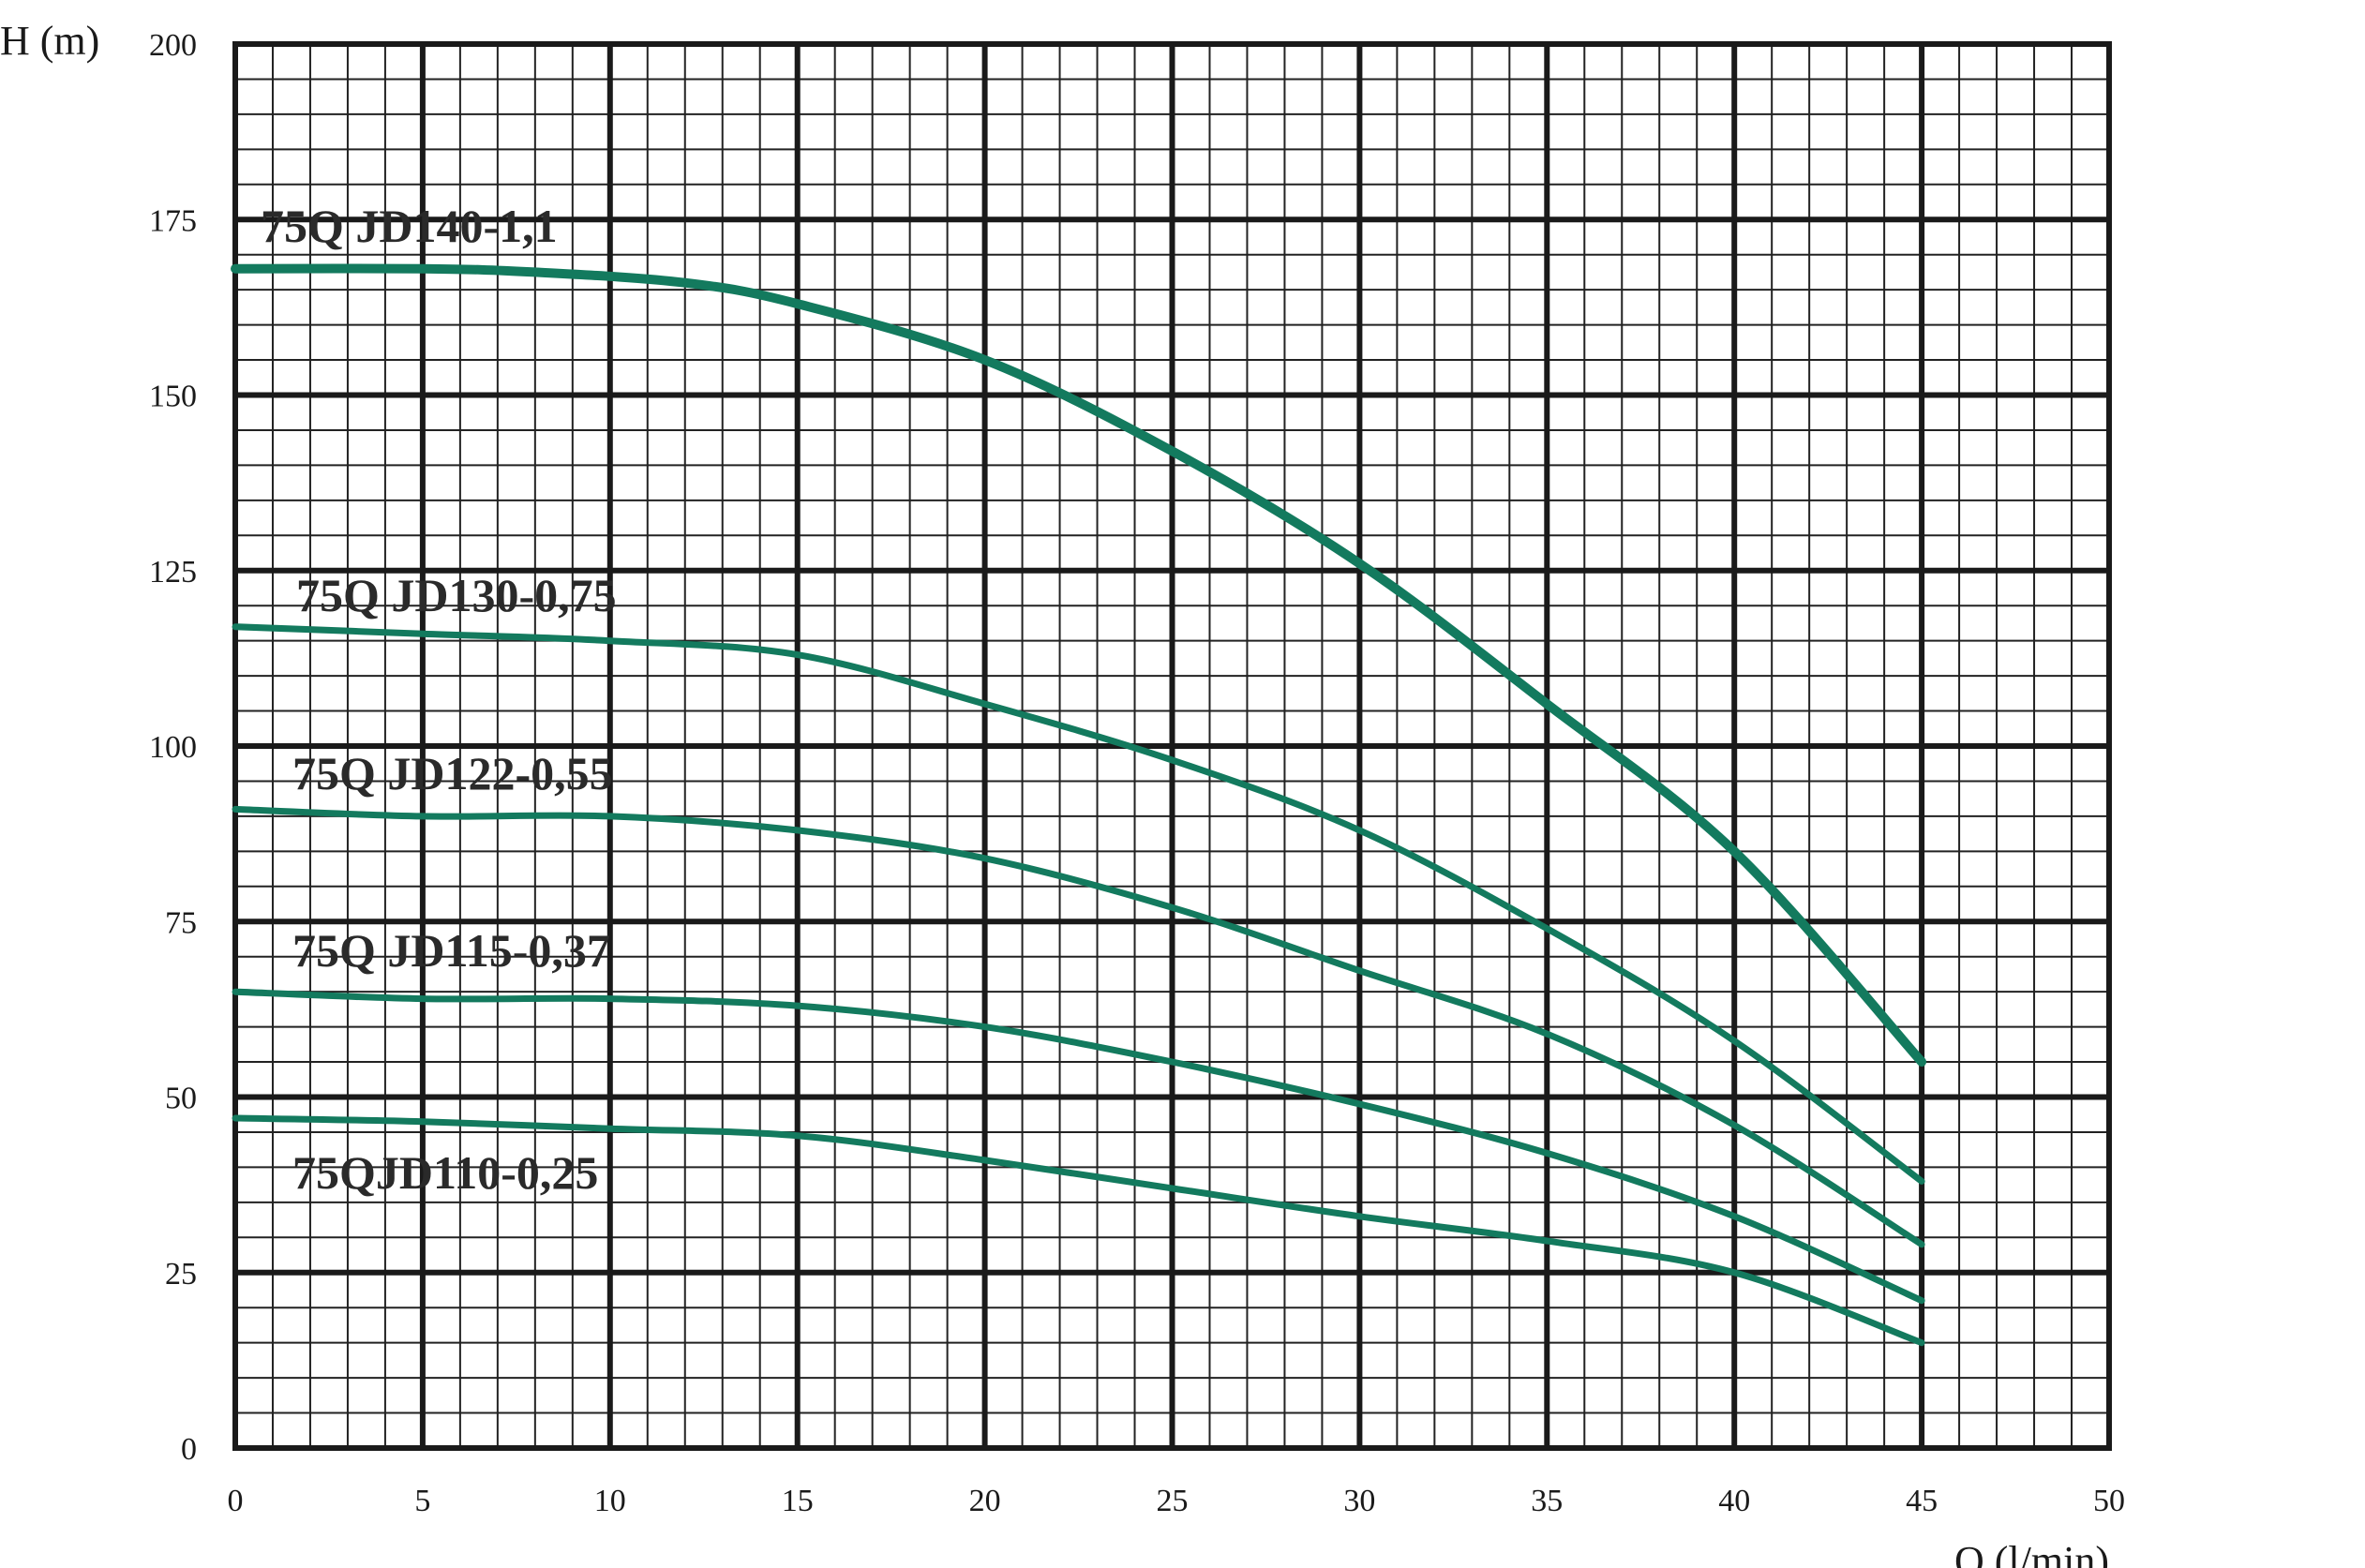 This screenshot has width=2365, height=1568. Describe the element at coordinates (181, 1099) in the screenshot. I see `y-tick-label: 50` at that location.